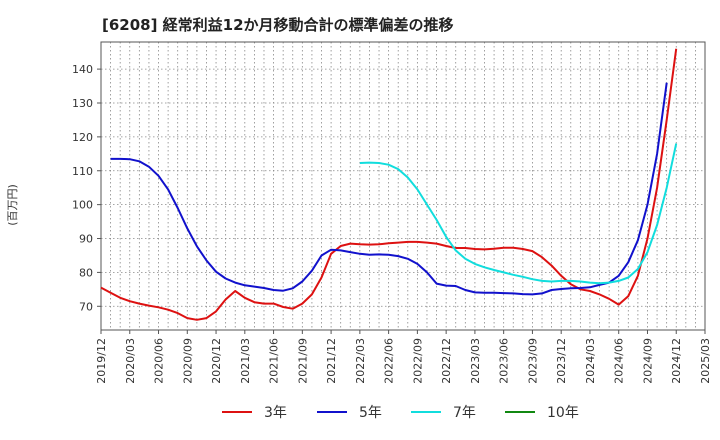  I want to click on x-tick-label: 2020/03, so click(130, 361).